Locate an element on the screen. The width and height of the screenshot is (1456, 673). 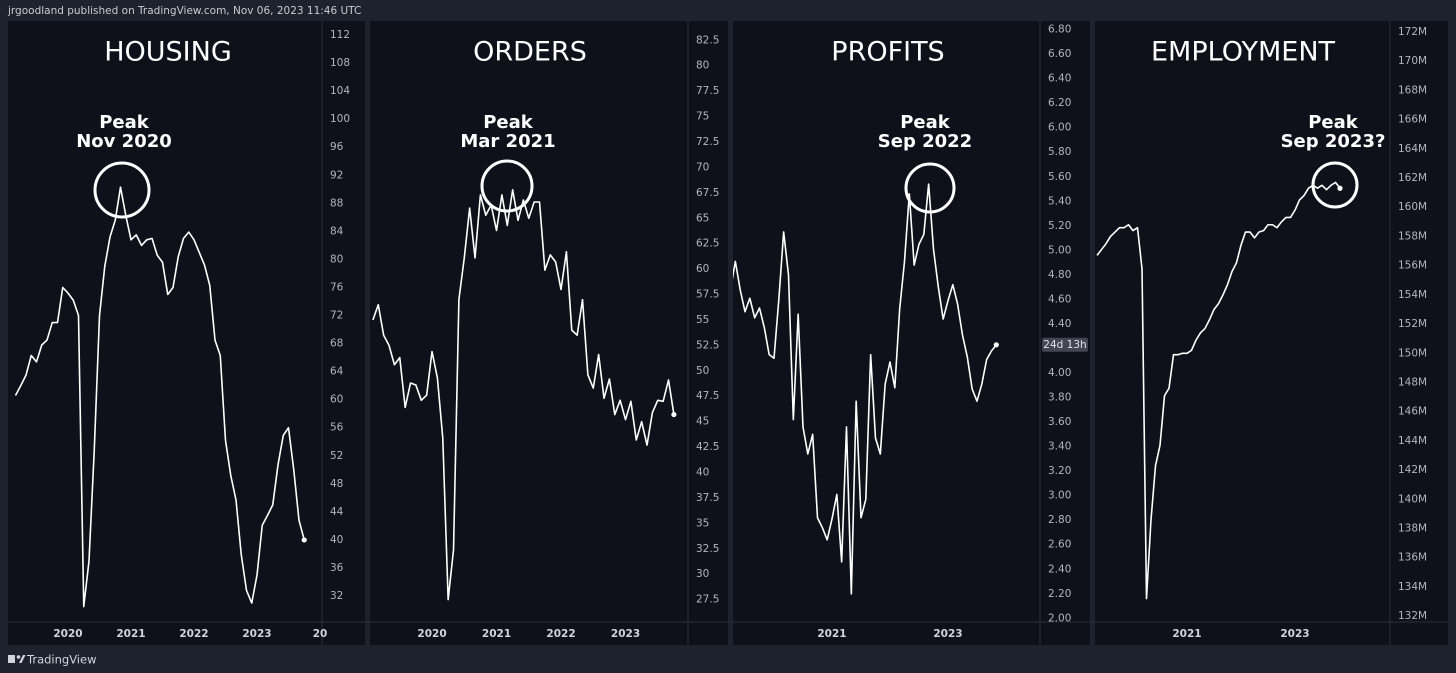
countdown-label: 24d 13h is located at coordinates (1064, 345).